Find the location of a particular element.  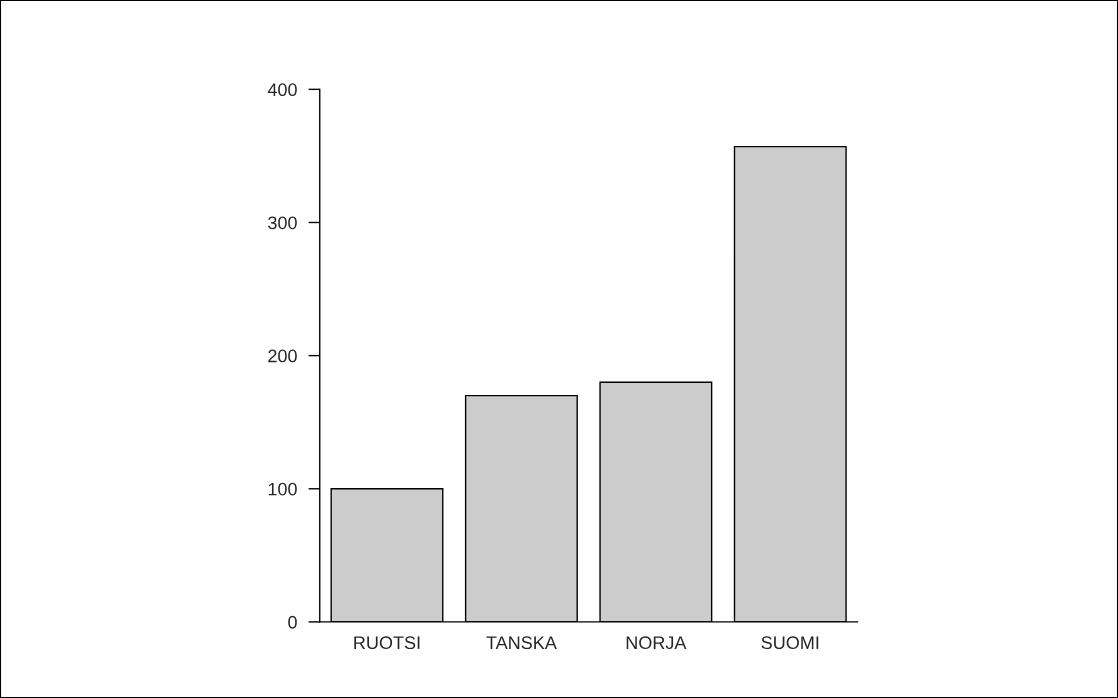

x-tick-label: NORJA is located at coordinates (656, 643).